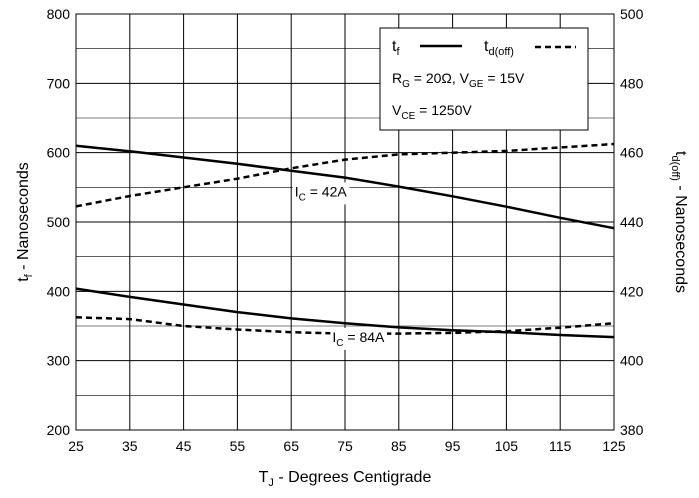  Describe the element at coordinates (59, 153) in the screenshot. I see `y-left-tick-label: 600` at that location.